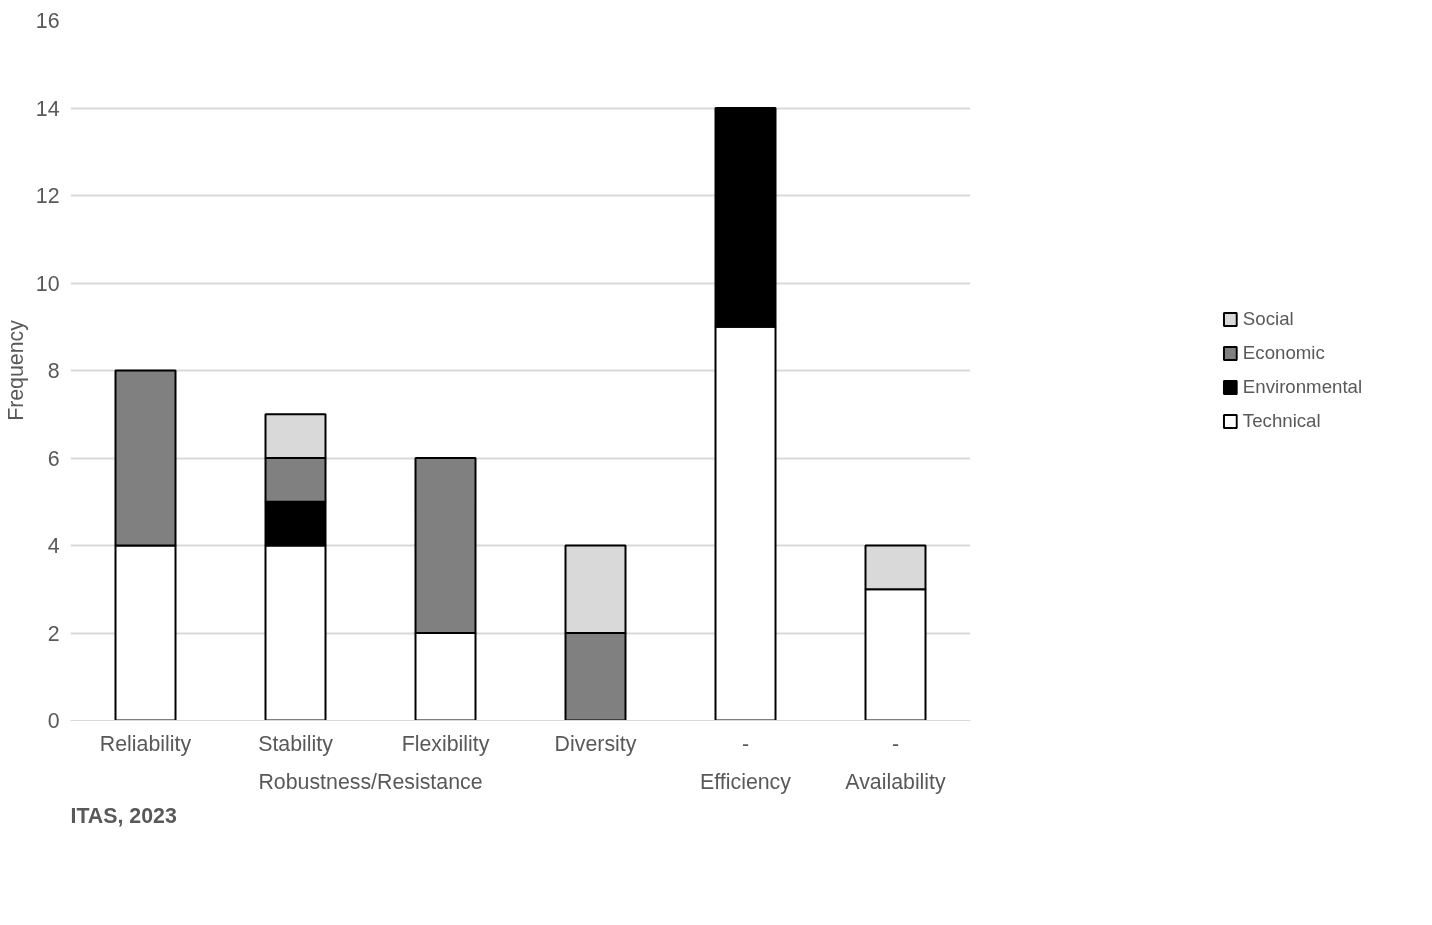 The image size is (1432, 925). I want to click on y-tick-label: 0, so click(53, 721).